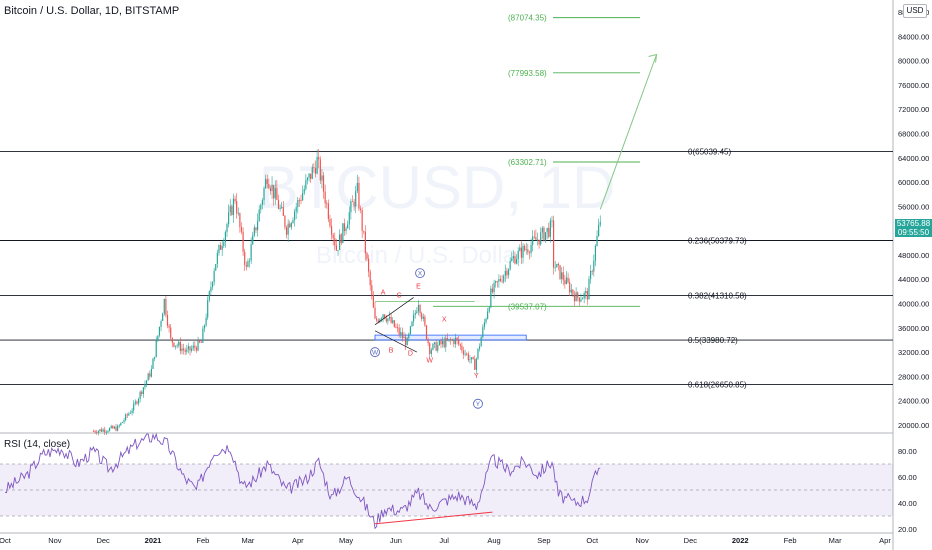  I want to click on symbol-title: Bitcoin / U.S. Dollar, 1D, BITSTAMP, so click(92, 11).